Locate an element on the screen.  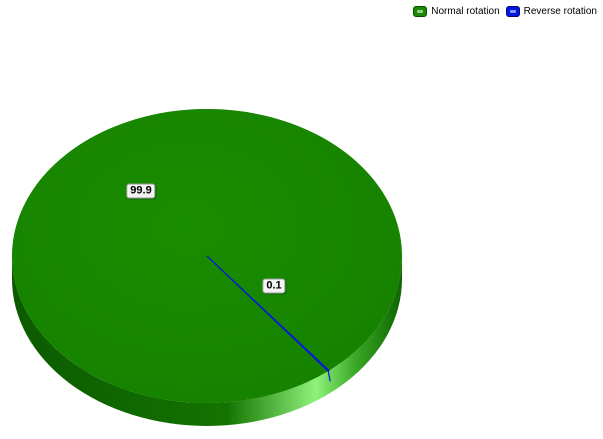
pie-slice-divider is located at coordinates (267, 313).